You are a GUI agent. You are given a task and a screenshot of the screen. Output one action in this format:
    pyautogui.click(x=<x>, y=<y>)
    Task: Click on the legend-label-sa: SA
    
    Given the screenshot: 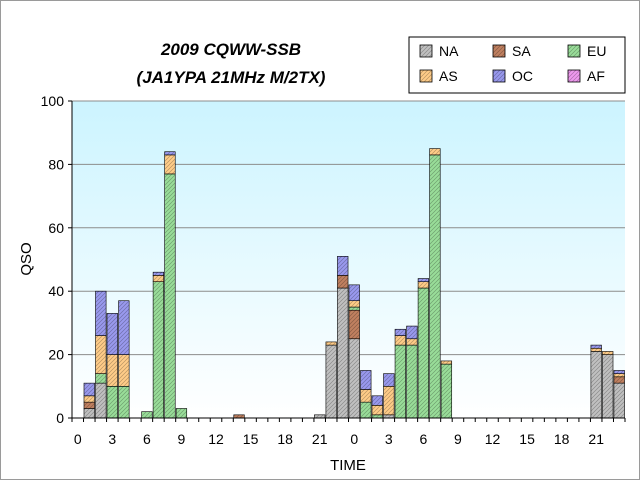 What is the action you would take?
    pyautogui.click(x=521, y=51)
    